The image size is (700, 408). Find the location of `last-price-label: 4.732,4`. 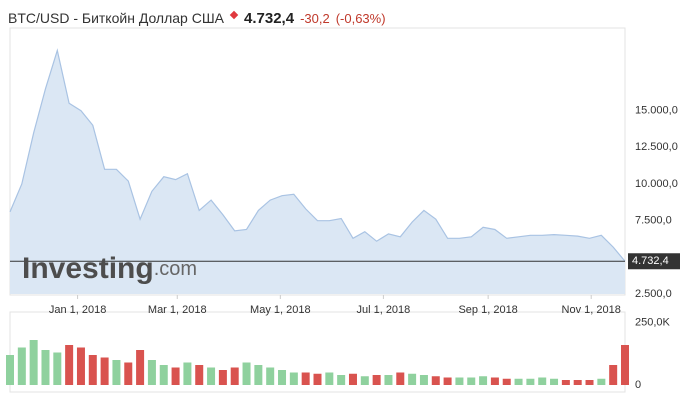

last-price-label: 4.732,4 is located at coordinates (650, 261).